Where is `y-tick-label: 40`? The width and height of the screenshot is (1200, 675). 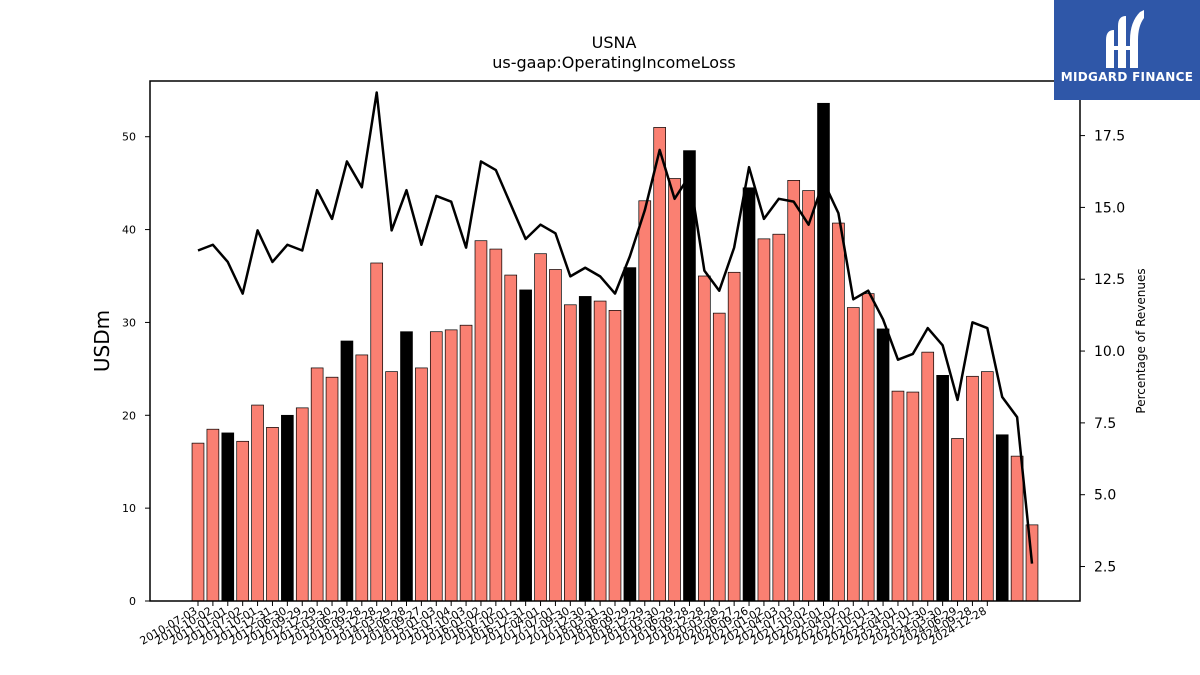
y-tick-label: 40 is located at coordinates (129, 230).